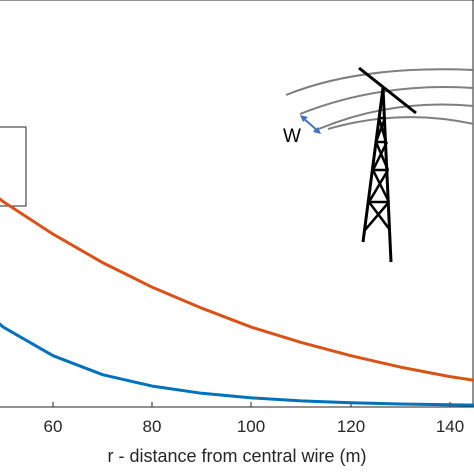 The height and width of the screenshot is (474, 474). Describe the element at coordinates (251, 426) in the screenshot. I see `x-tick-label: 100` at that location.